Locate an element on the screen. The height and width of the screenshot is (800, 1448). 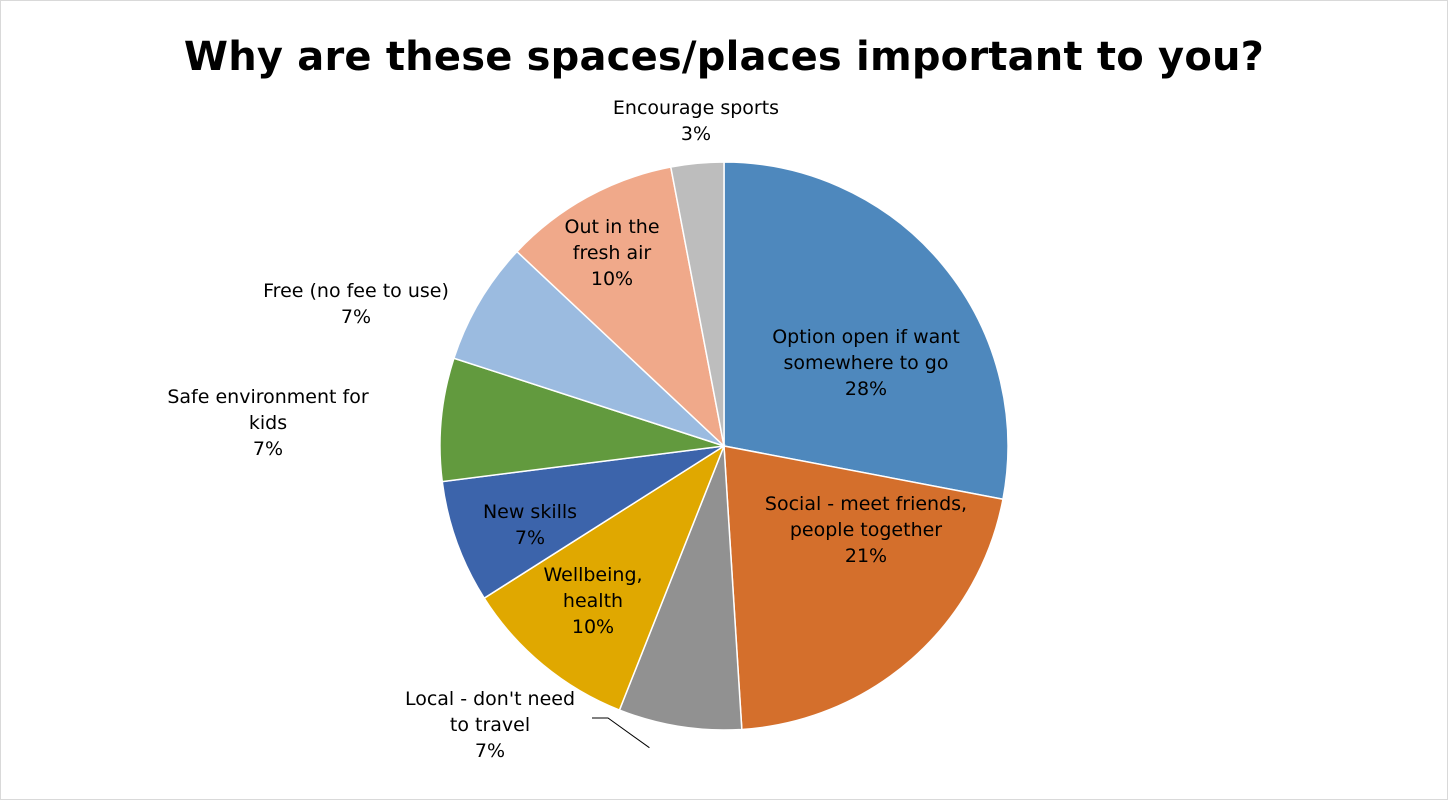
slice-label-4: New skills 7% is located at coordinates (530, 525).